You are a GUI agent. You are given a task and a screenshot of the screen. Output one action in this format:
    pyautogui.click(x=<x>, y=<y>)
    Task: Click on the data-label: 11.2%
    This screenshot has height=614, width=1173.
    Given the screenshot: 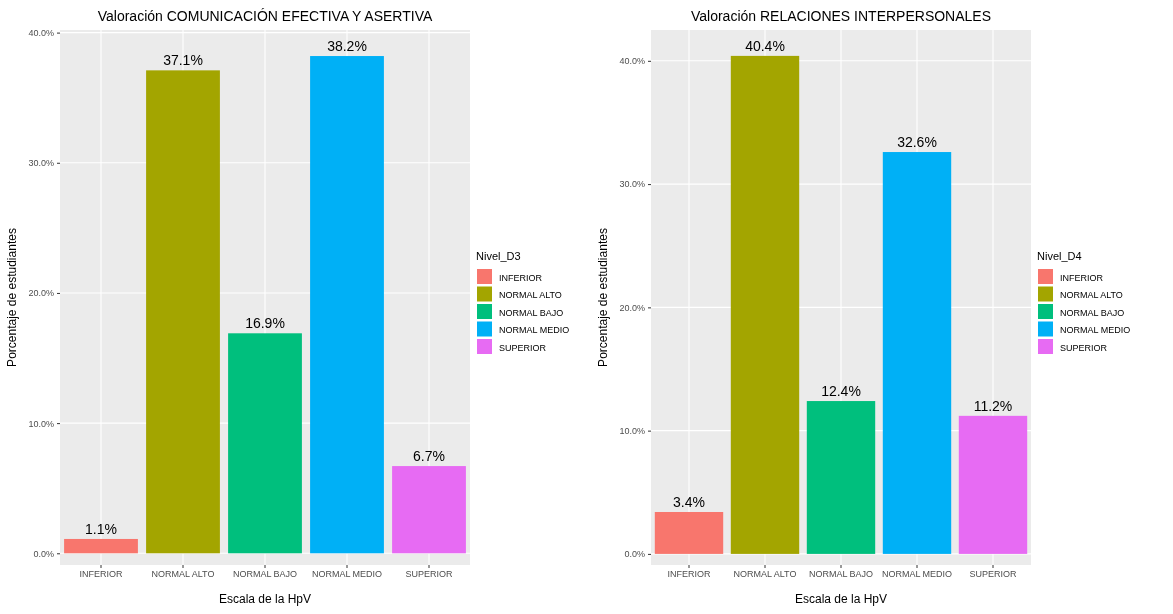 What is the action you would take?
    pyautogui.click(x=992, y=405)
    